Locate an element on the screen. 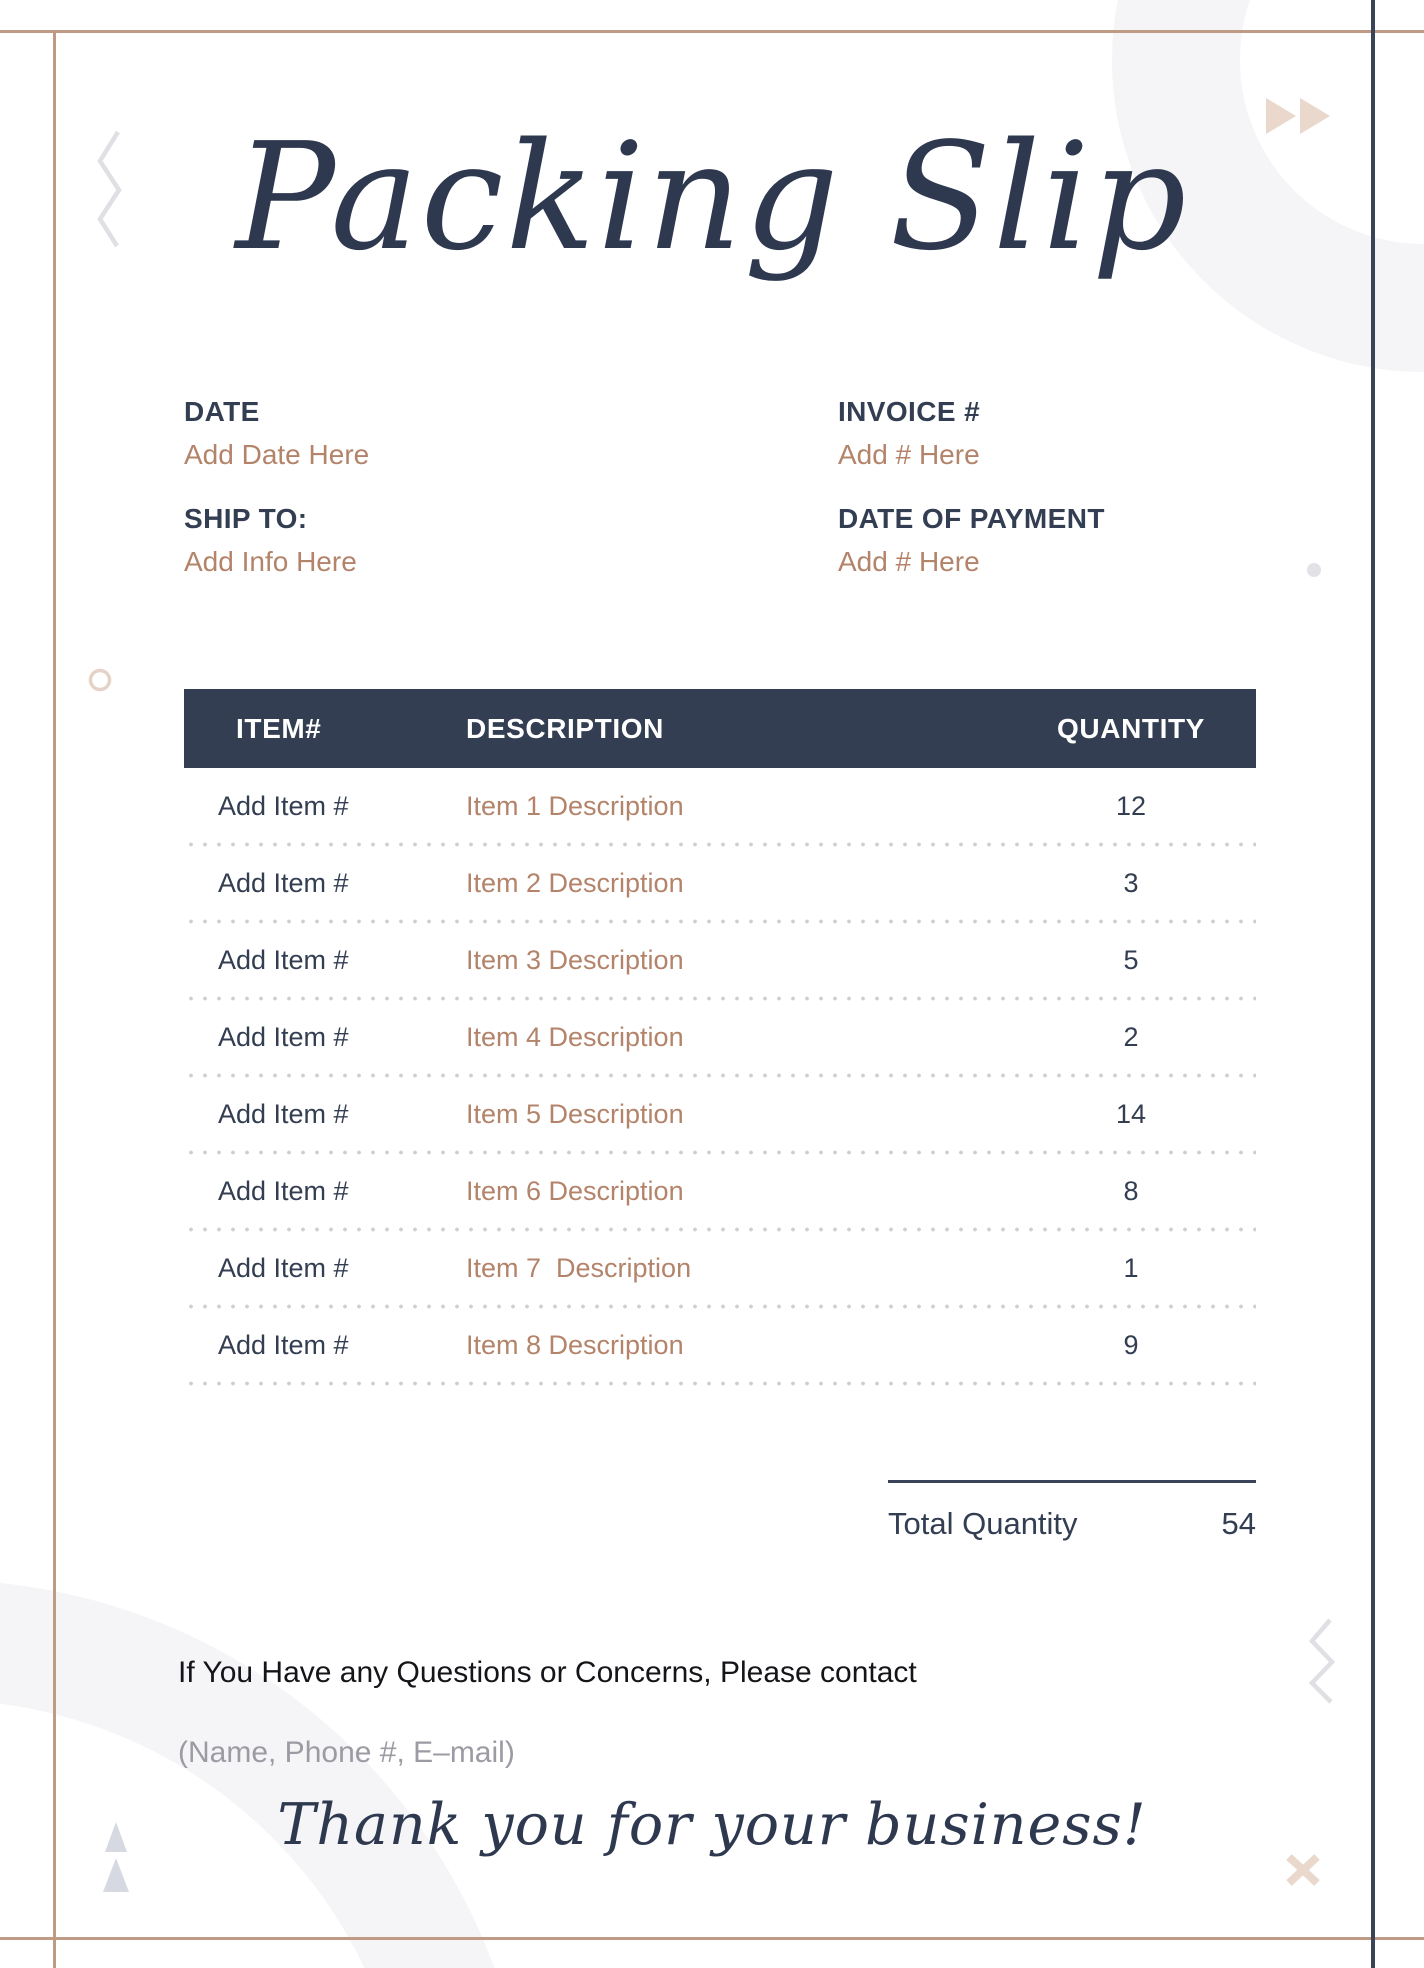 The width and height of the screenshot is (1424, 1968). invoice-field: INVOICE # Add # Here is located at coordinates (909, 433).